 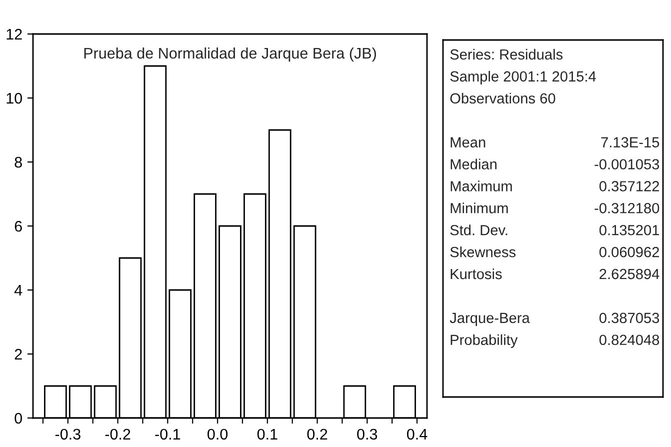 What do you see at coordinates (629, 252) in the screenshot?
I see `data-label: 0.060962` at bounding box center [629, 252].